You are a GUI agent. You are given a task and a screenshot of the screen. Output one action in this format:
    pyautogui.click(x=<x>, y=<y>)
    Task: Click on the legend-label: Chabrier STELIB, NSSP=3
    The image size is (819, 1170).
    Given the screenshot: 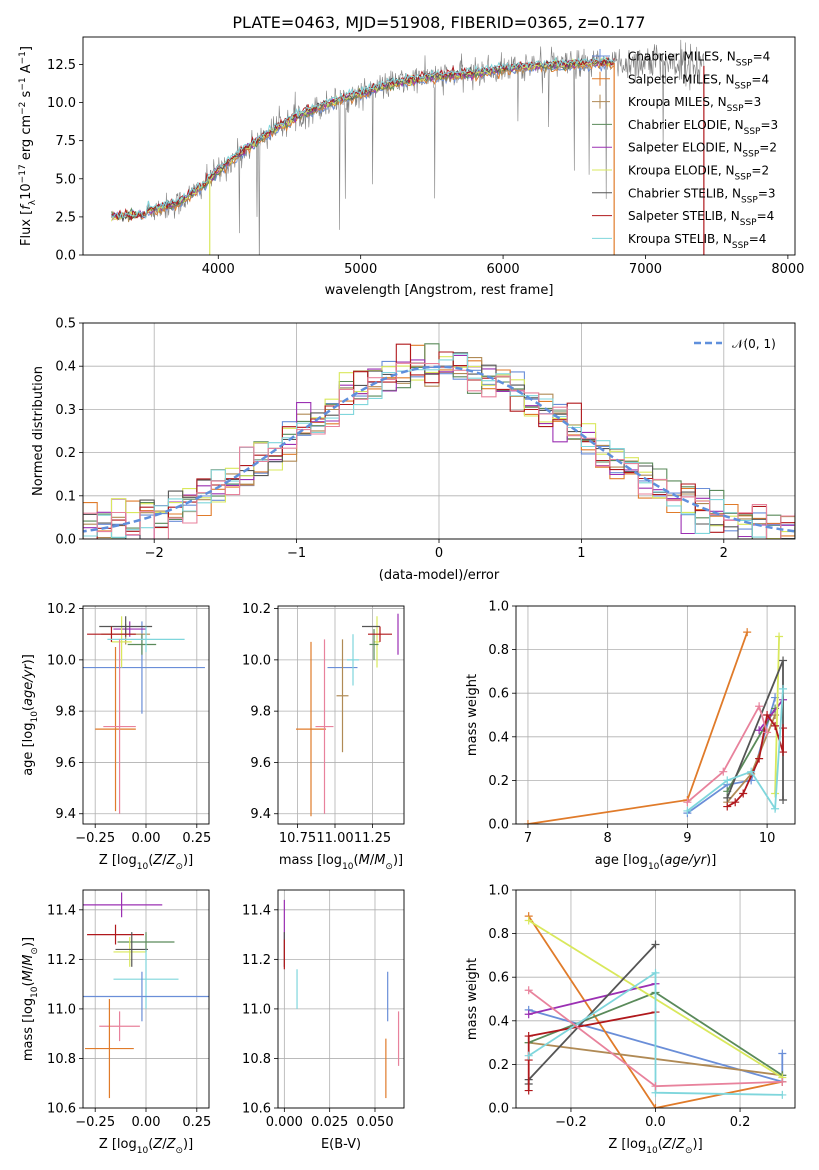 What is the action you would take?
    pyautogui.click(x=702, y=195)
    